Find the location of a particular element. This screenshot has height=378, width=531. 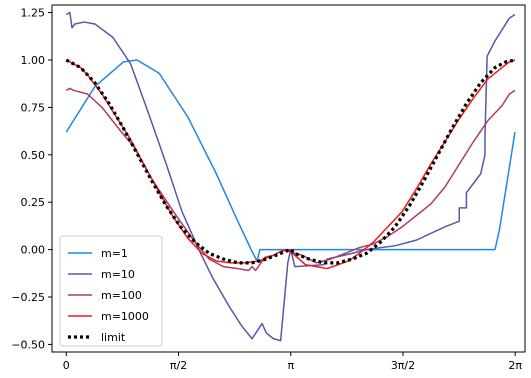

x-tick-label: π is located at coordinates (290, 365).